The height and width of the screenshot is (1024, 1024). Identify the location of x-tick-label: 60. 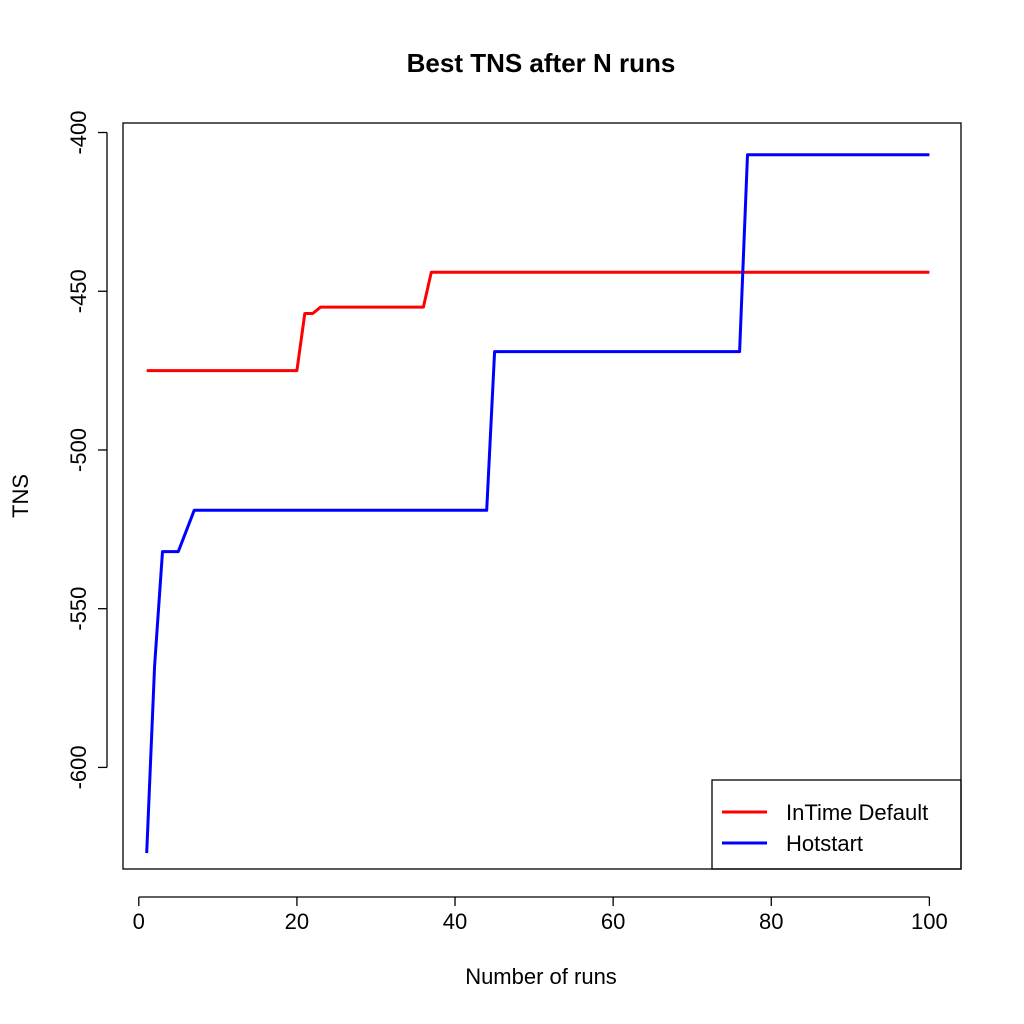
(613, 921).